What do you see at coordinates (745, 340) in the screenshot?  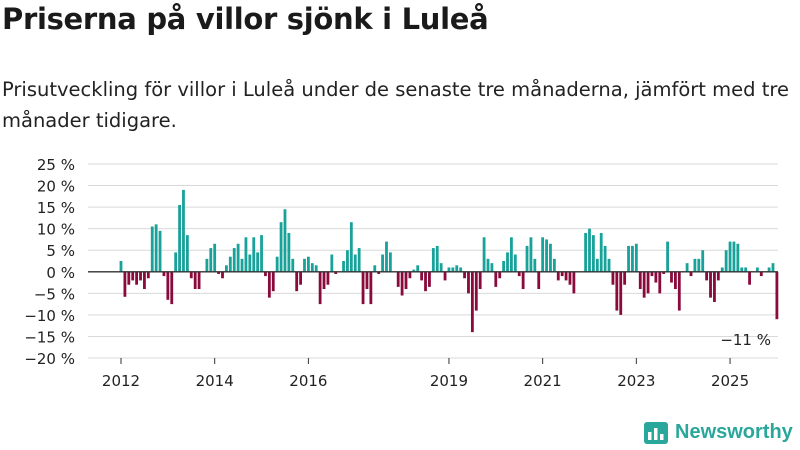 I see `annotations: −11 %` at bounding box center [745, 340].